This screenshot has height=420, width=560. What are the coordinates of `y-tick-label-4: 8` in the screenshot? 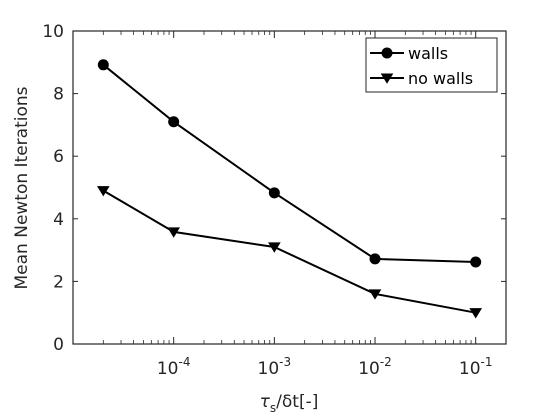 It's located at (58, 95).